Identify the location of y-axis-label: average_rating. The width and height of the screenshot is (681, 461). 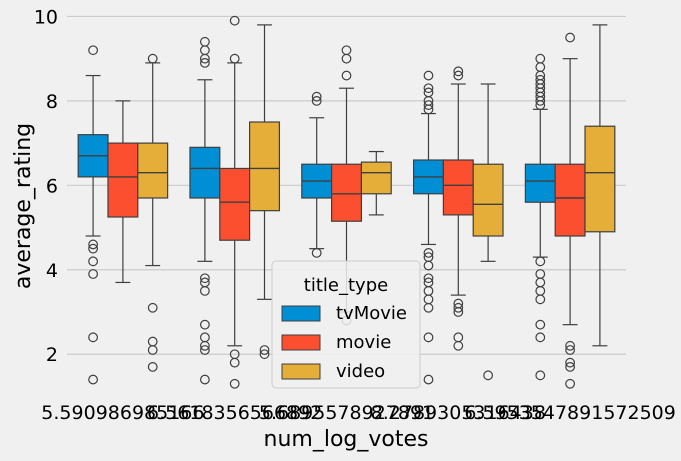
(23, 206).